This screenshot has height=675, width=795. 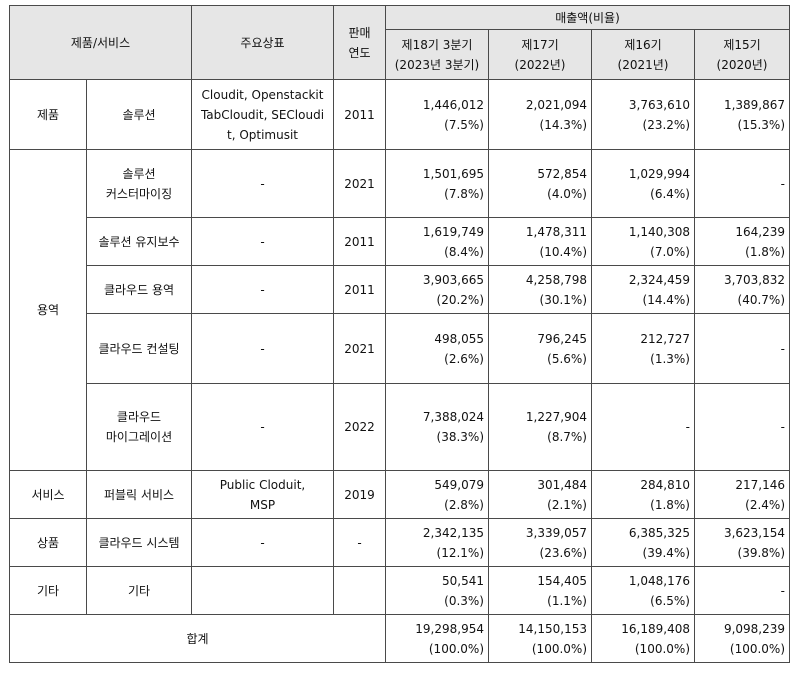 I want to click on sales-amount: 164,239, so click(x=760, y=231).